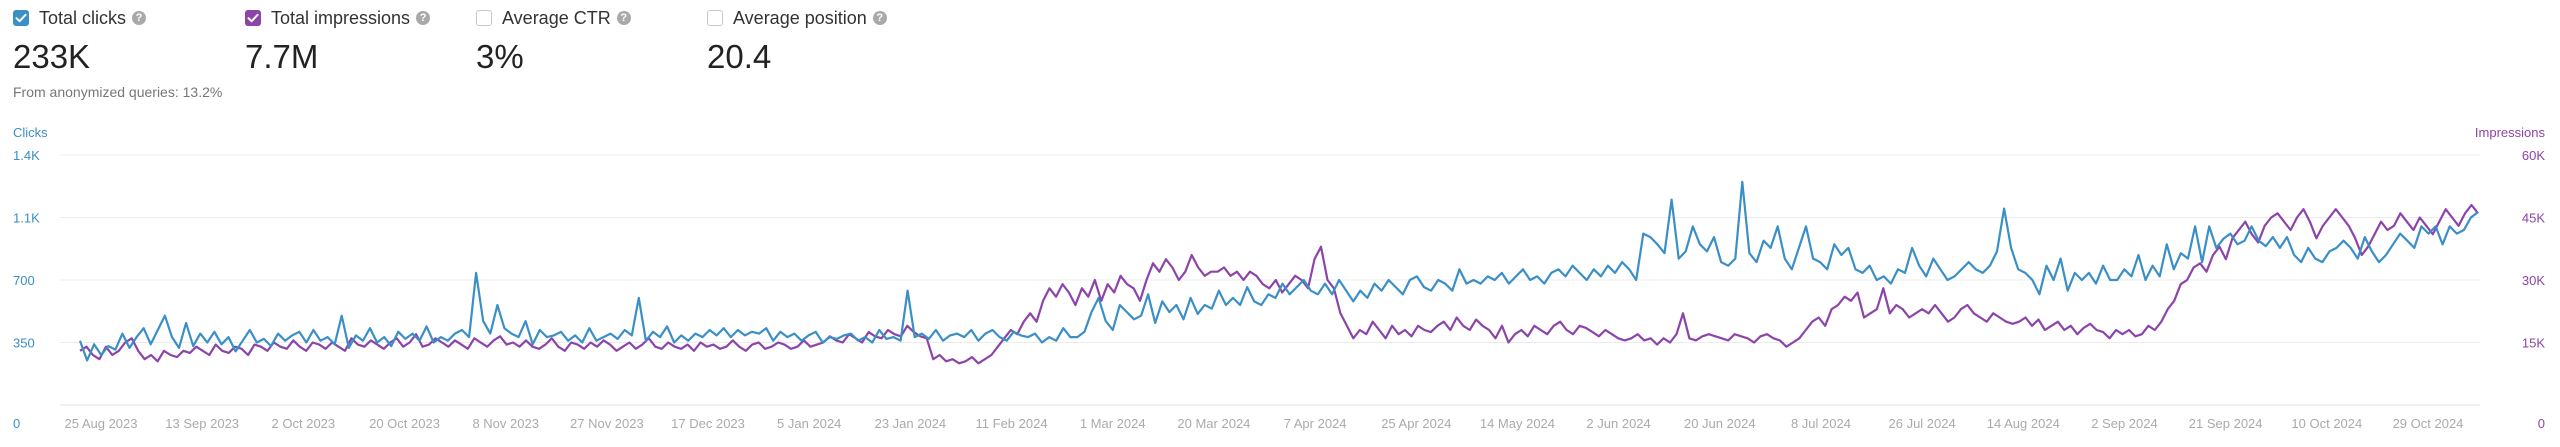 The height and width of the screenshot is (447, 2560). I want to click on metric-total-clicks: Total clicks ? 233K, so click(80, 45).